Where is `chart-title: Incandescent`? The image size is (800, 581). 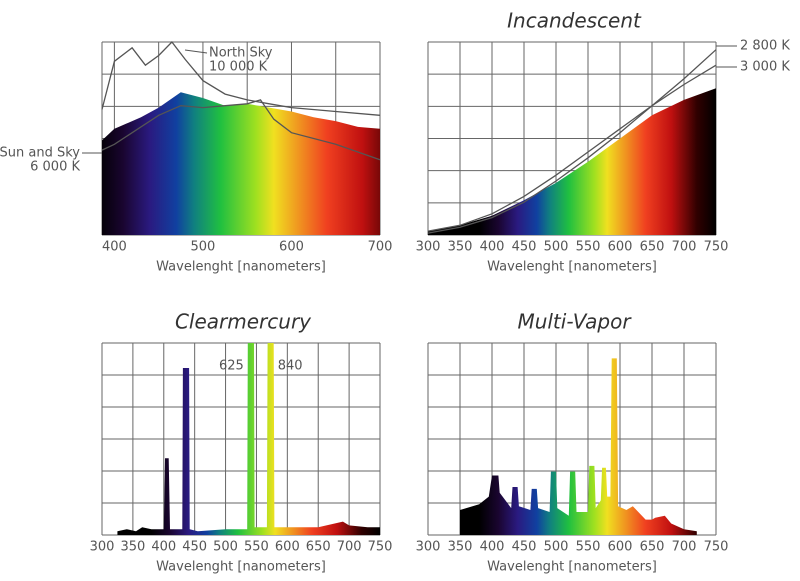
chart-title: Incandescent is located at coordinates (574, 21).